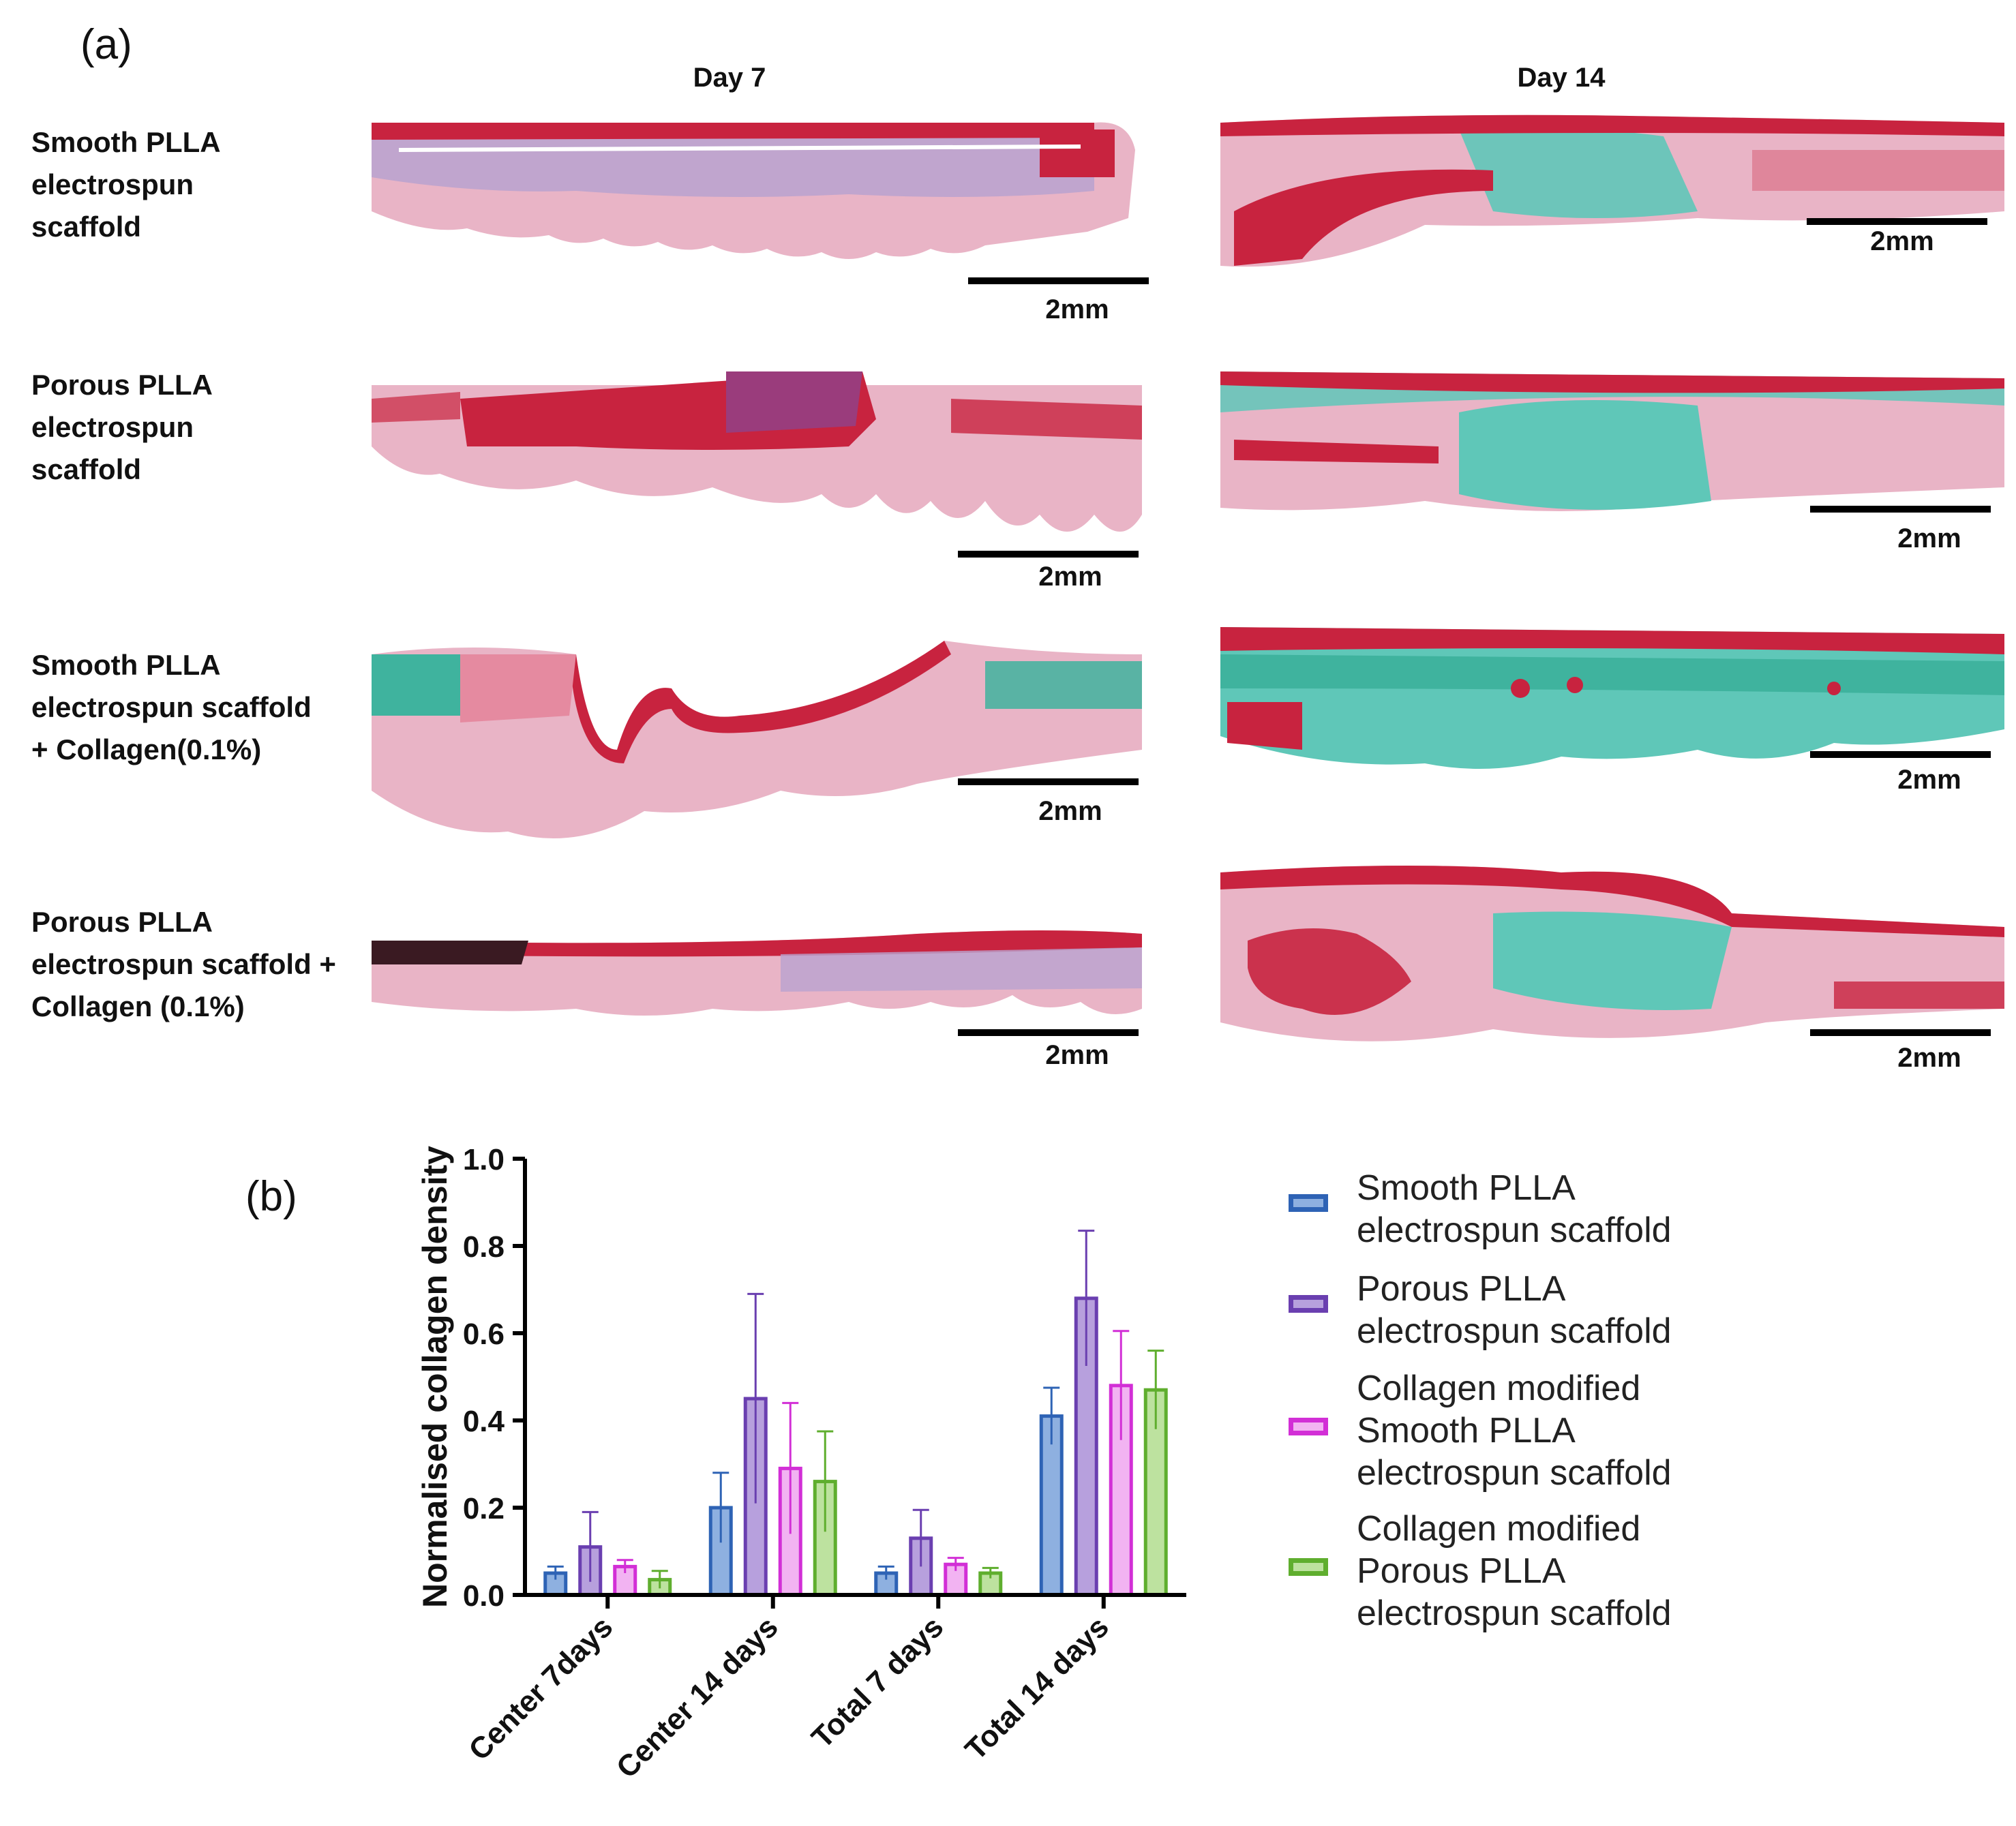 The image size is (2016, 1826). What do you see at coordinates (122, 427) in the screenshot?
I see `row-label-2: Porous PLLA electrospun scaffold` at bounding box center [122, 427].